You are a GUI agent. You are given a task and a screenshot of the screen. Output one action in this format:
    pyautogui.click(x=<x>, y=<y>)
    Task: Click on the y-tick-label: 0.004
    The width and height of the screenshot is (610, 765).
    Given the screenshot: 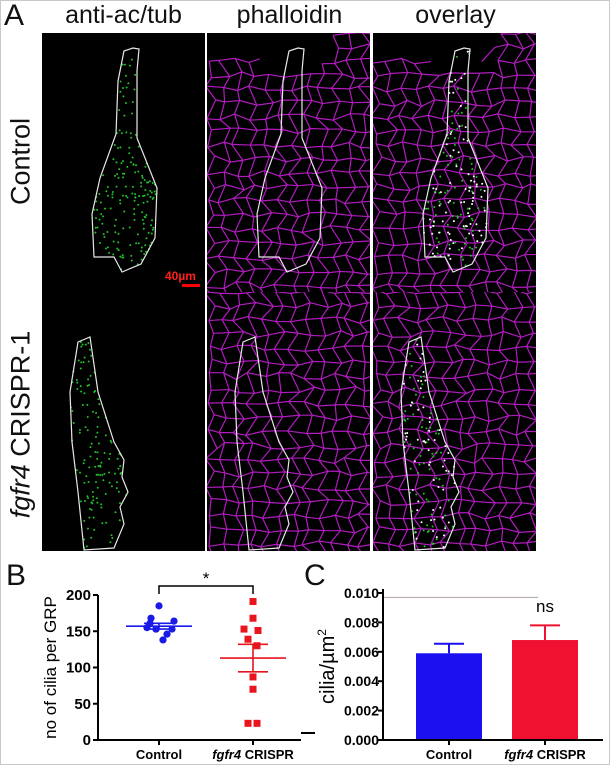 What is the action you would take?
    pyautogui.click(x=361, y=681)
    